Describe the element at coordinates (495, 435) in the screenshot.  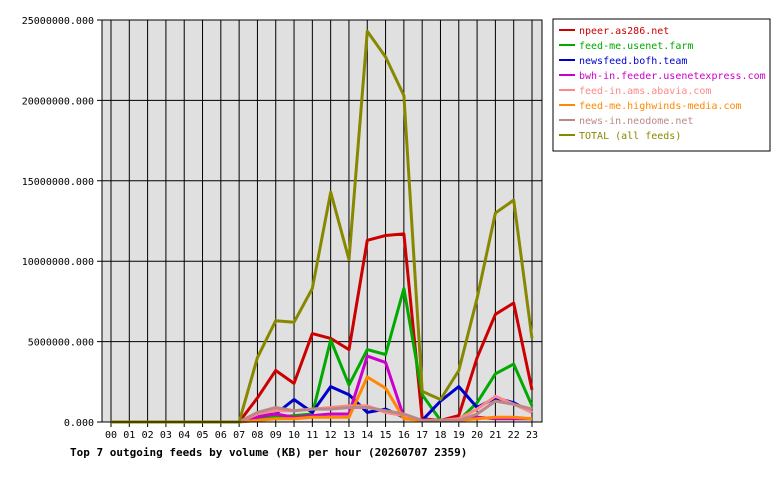
I see `x-tick-label: 21` at that location.